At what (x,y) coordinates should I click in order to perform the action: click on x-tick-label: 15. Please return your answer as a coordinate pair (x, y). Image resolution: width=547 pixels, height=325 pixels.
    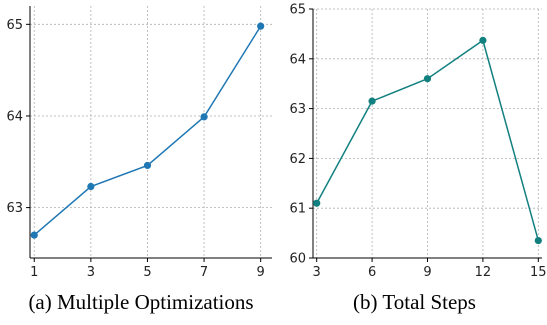
    Looking at the image, I should click on (538, 272).